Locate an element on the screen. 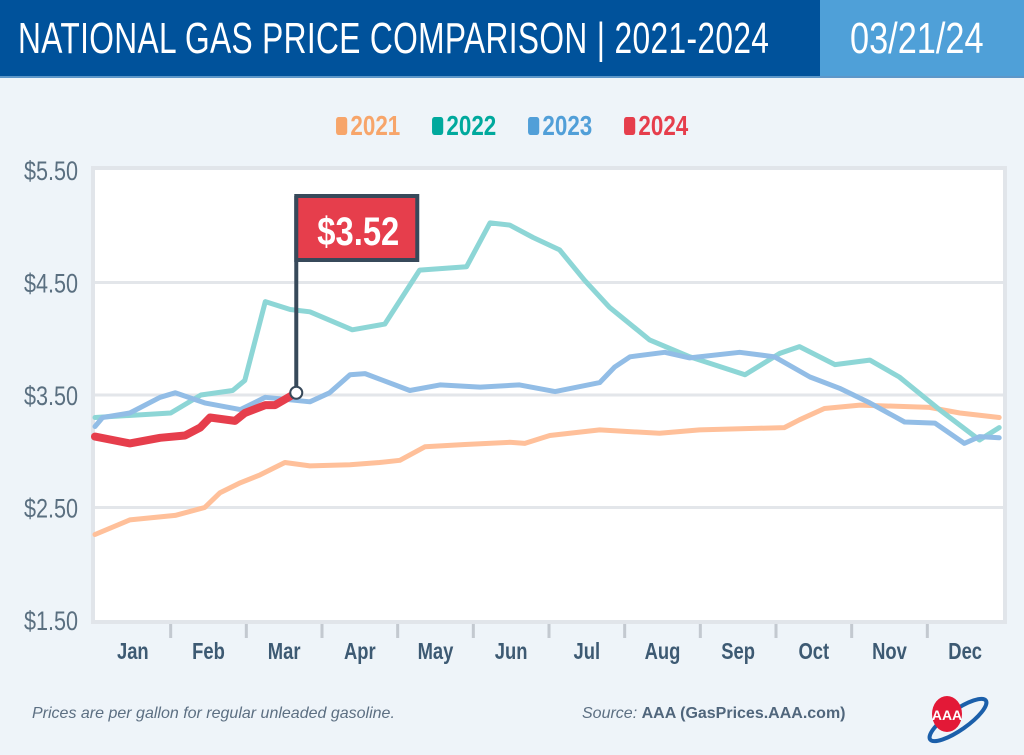 Image resolution: width=1024 pixels, height=755 pixels. annotation-label: $3.52 is located at coordinates (358, 231).